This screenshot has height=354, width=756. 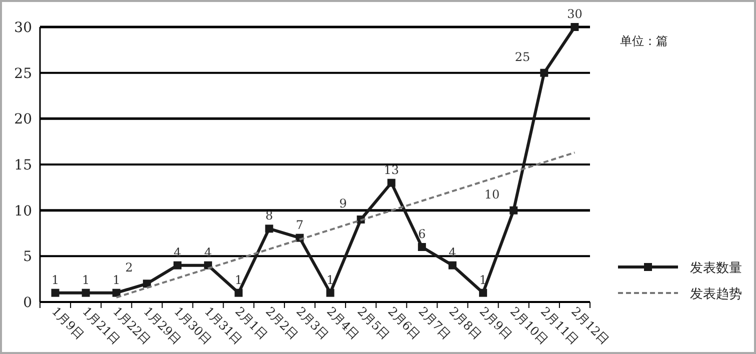 I want to click on y-tick-label: 30, so click(x=23, y=28).